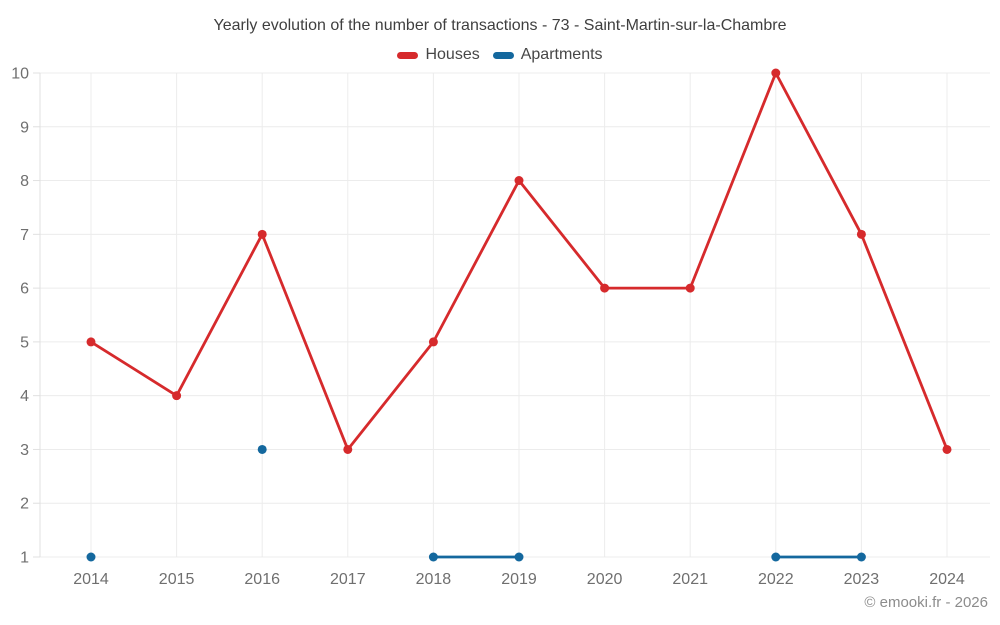 Image resolution: width=1000 pixels, height=625 pixels. What do you see at coordinates (24, 450) in the screenshot?
I see `y-tick-label: 3` at bounding box center [24, 450].